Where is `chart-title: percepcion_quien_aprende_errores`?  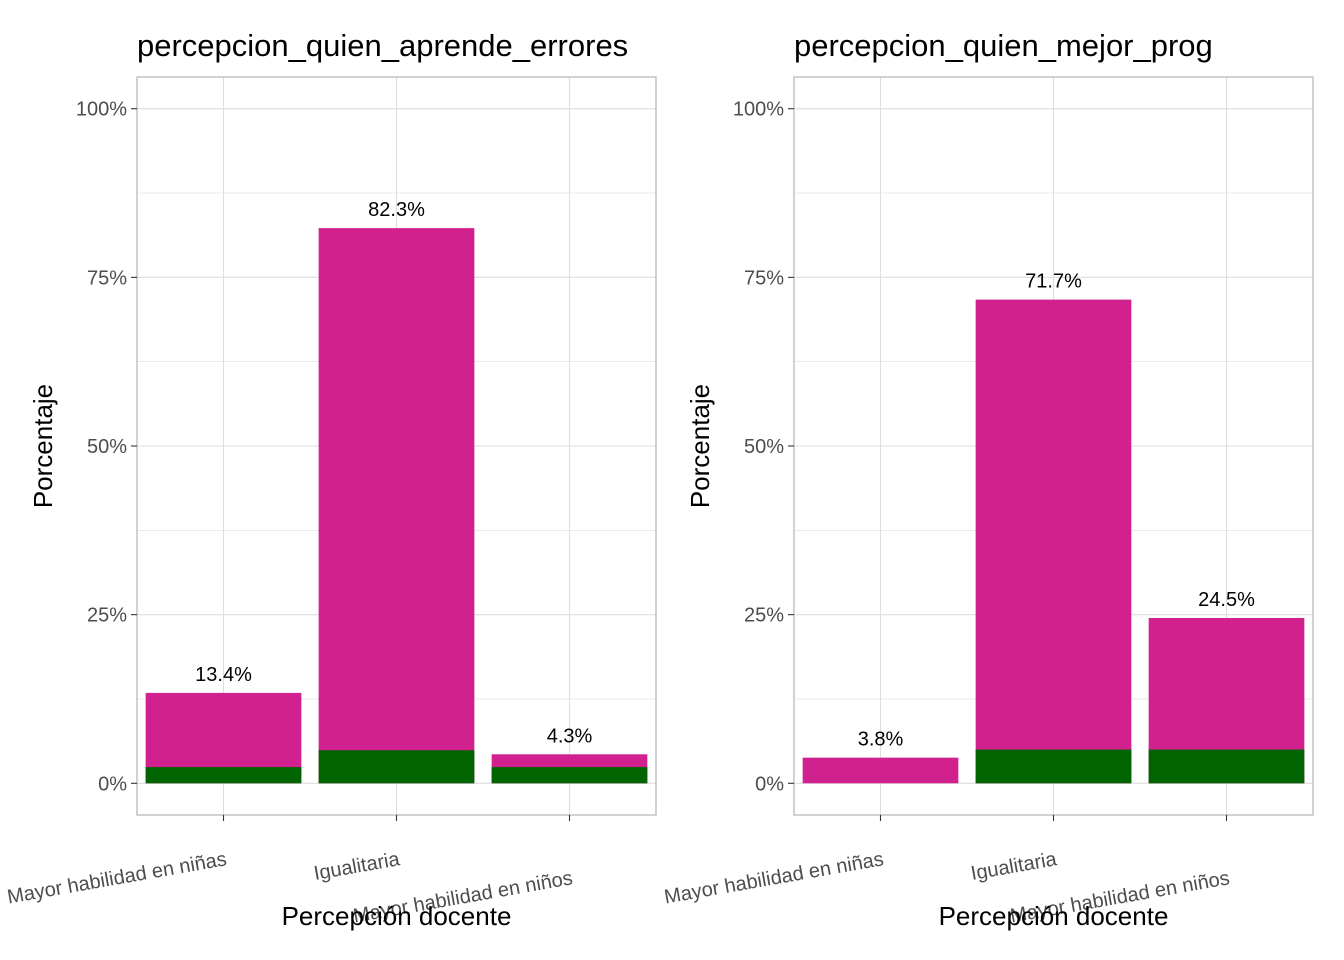
chart-title: percepcion_quien_aprende_errores is located at coordinates (382, 45).